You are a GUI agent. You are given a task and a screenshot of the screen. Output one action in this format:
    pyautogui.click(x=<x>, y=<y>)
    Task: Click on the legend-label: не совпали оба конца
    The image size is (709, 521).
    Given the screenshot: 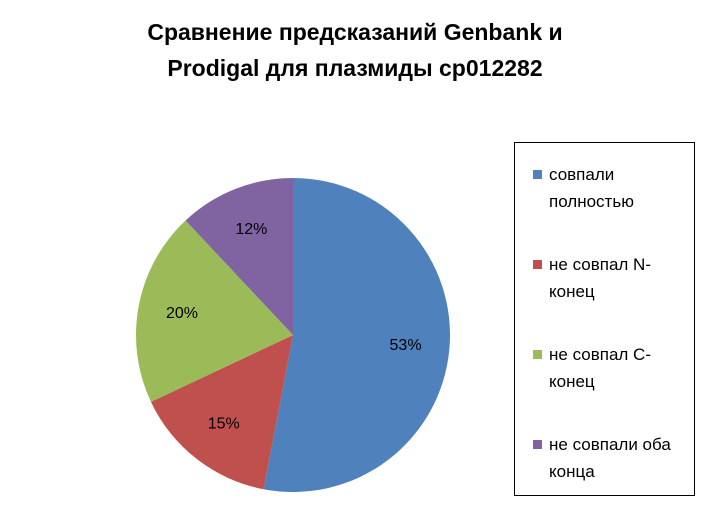 What is the action you would take?
    pyautogui.click(x=610, y=458)
    